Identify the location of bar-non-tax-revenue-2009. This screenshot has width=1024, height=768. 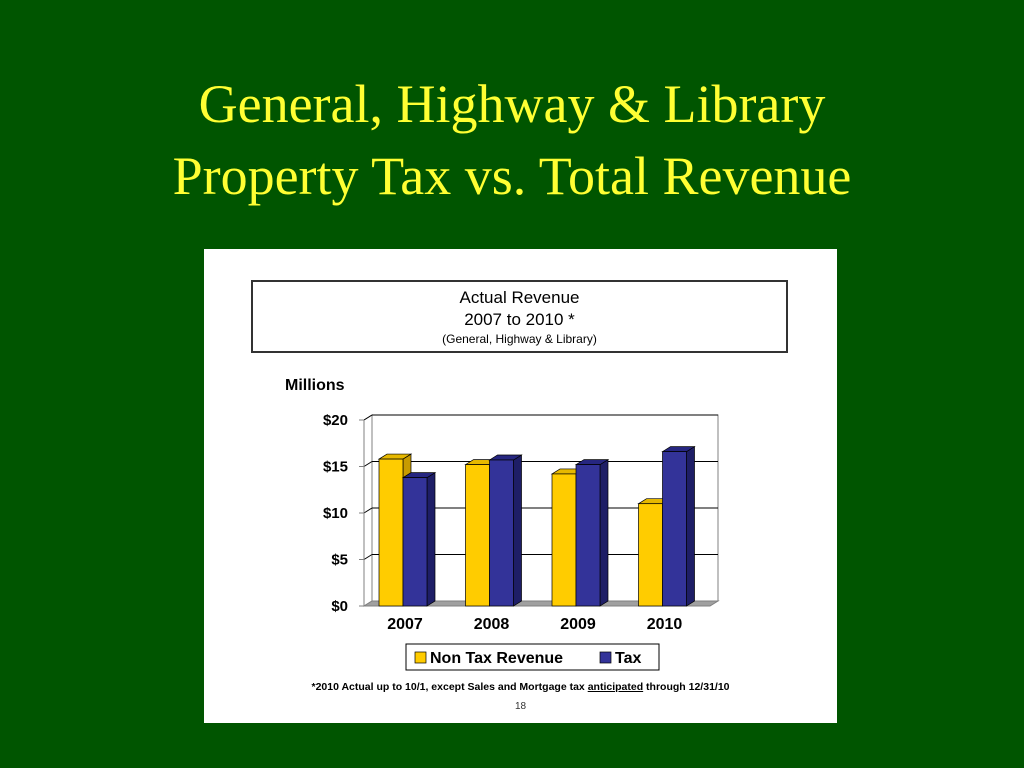
(564, 540).